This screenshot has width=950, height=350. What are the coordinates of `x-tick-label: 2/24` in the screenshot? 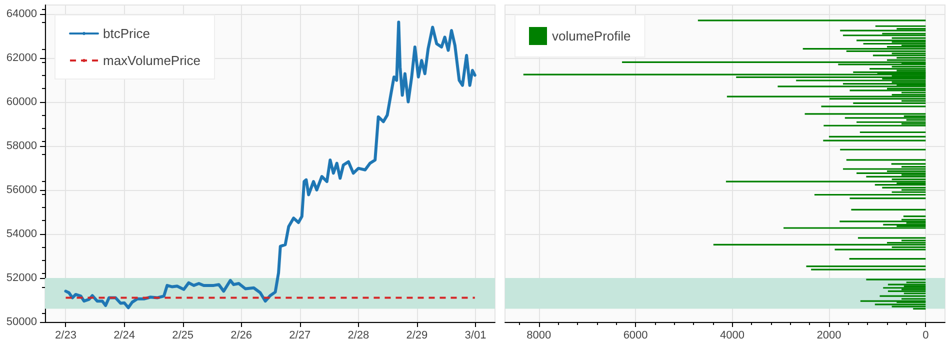 It's located at (124, 336).